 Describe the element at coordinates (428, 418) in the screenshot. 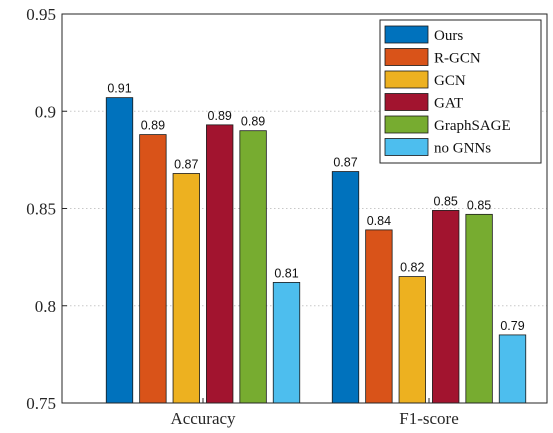

I see `x-tick-label: F1-score` at that location.